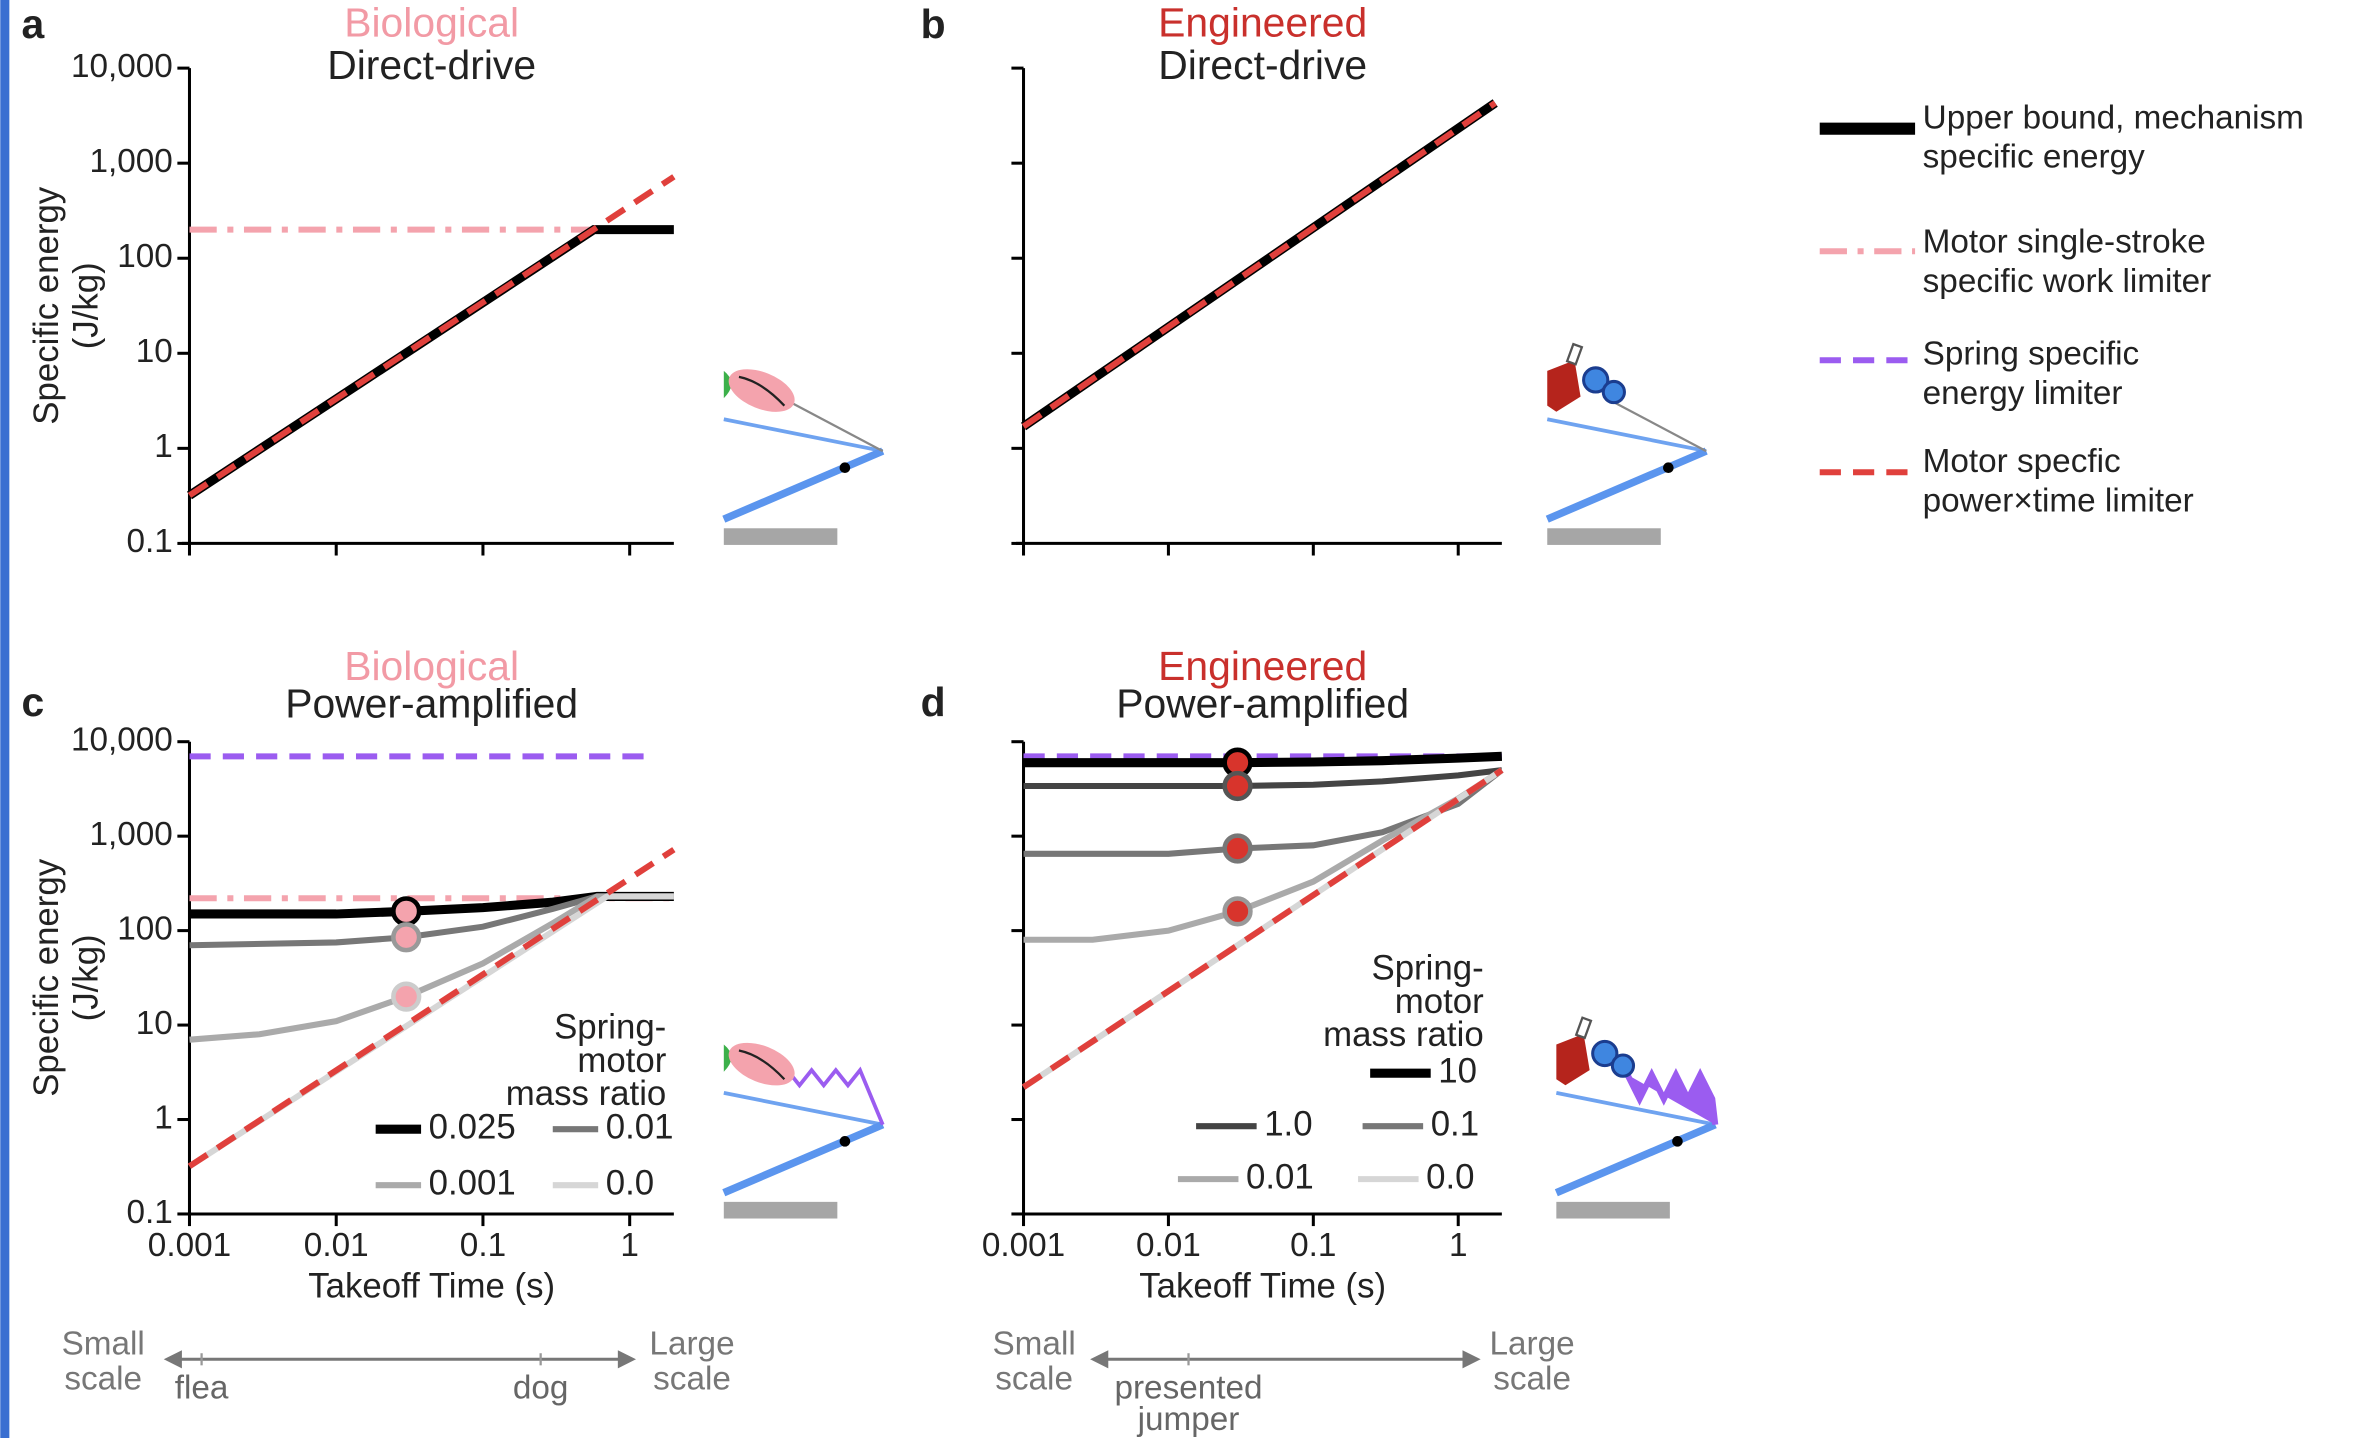 This screenshot has height=1438, width=2374. Describe the element at coordinates (1288, 1123) in the screenshot. I see `legend-label: 1.0` at that location.